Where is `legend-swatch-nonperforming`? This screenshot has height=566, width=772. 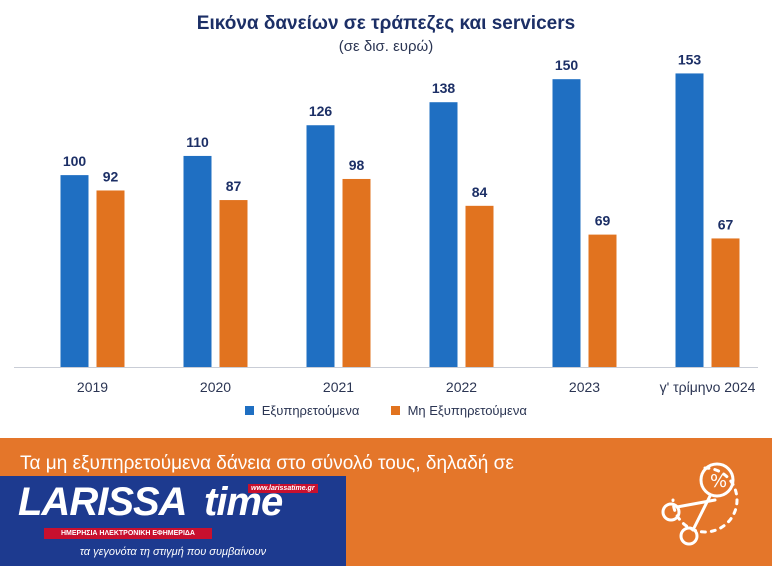 legend-swatch-nonperforming is located at coordinates (395, 410).